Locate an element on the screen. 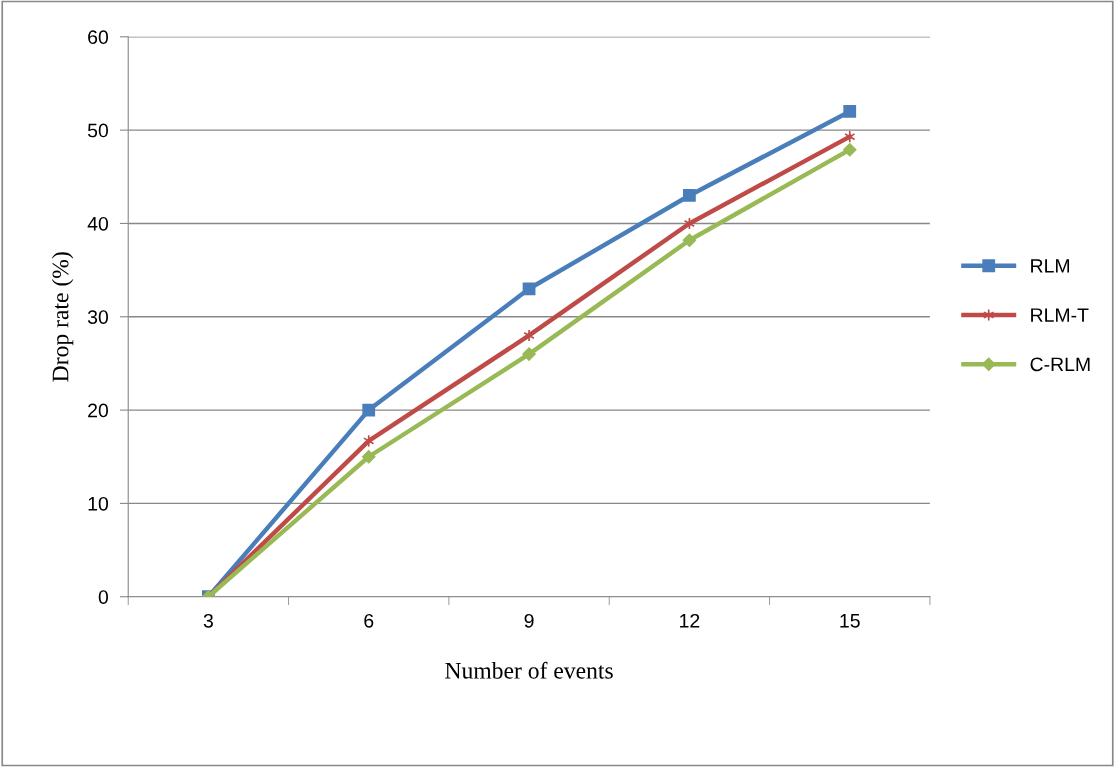 This screenshot has width=1115, height=767. legend-label: RLM is located at coordinates (1050, 266).